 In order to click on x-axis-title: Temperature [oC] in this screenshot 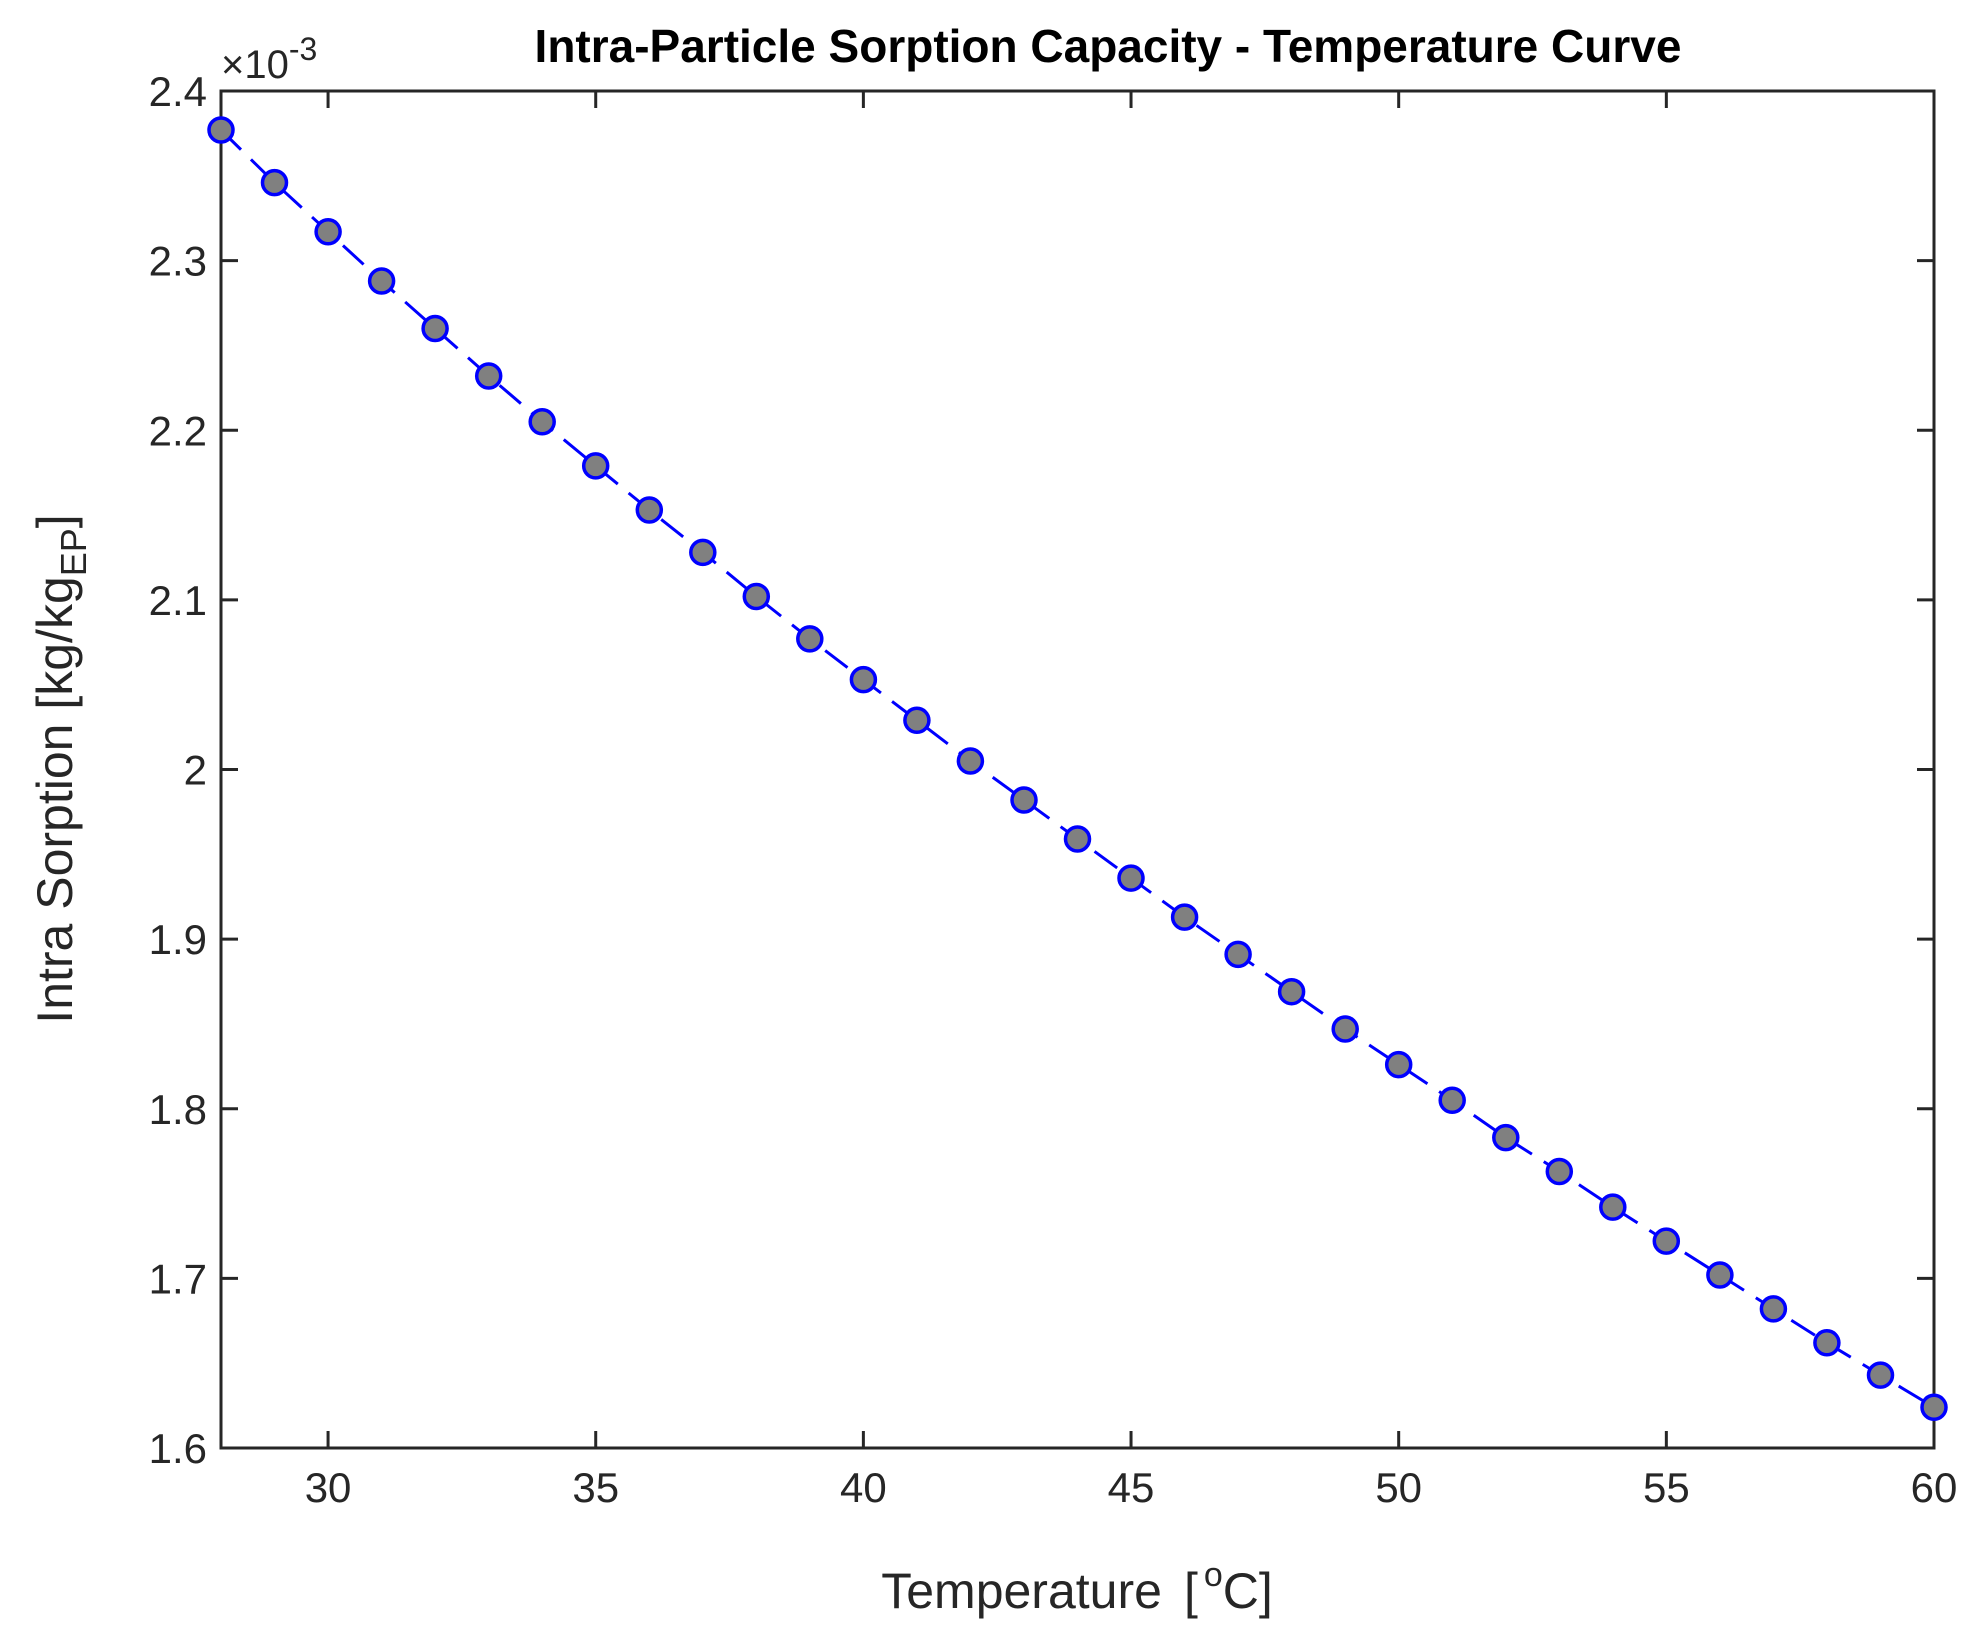, I will do `click(1077, 1587)`.